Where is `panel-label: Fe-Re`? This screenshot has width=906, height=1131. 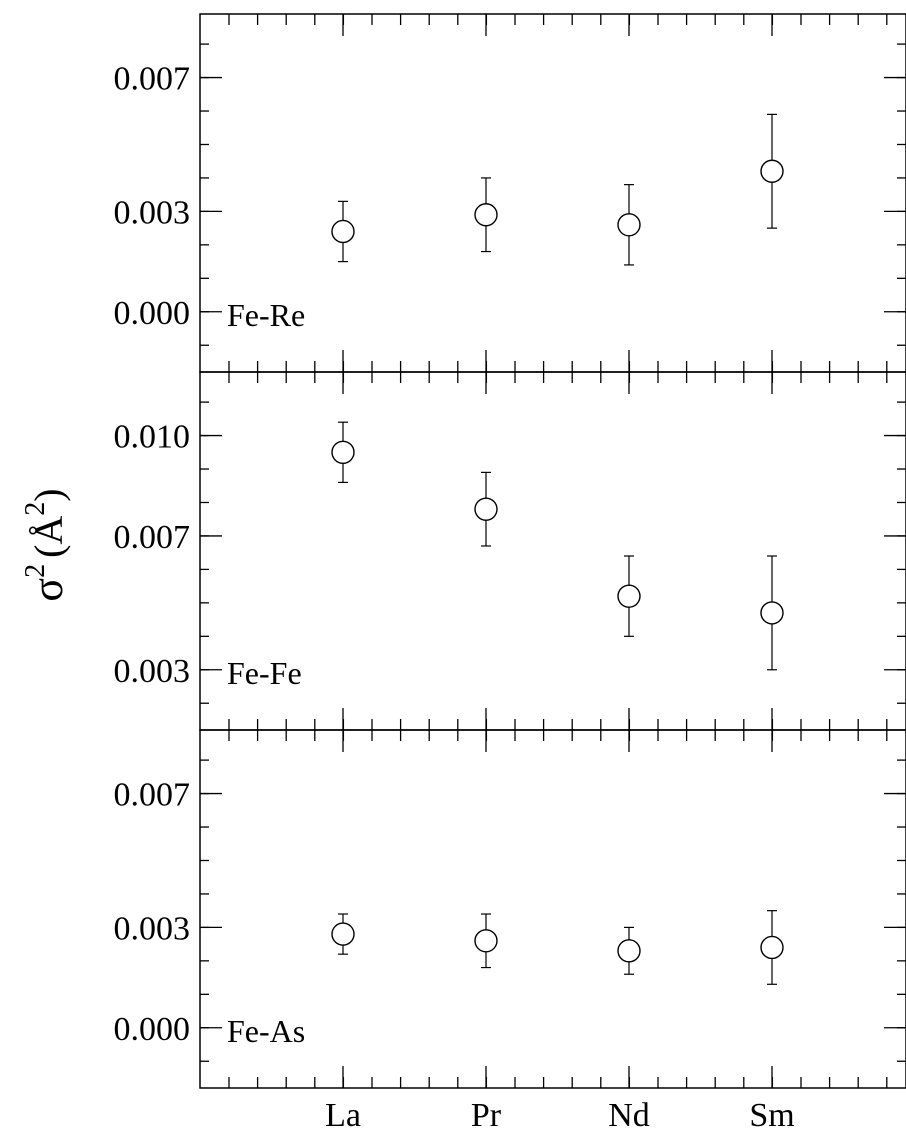 panel-label: Fe-Re is located at coordinates (266, 315).